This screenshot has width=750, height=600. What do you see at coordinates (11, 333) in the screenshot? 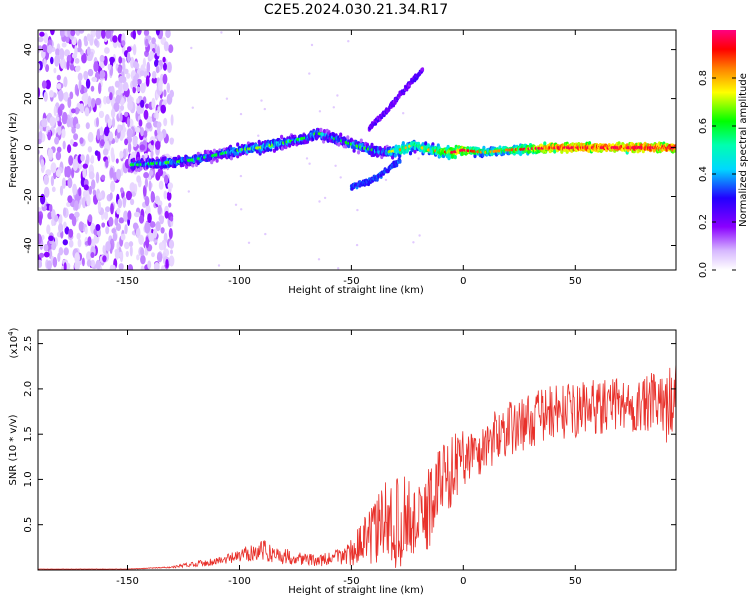
I see `snr-multiplier-exp: 4` at bounding box center [11, 333].